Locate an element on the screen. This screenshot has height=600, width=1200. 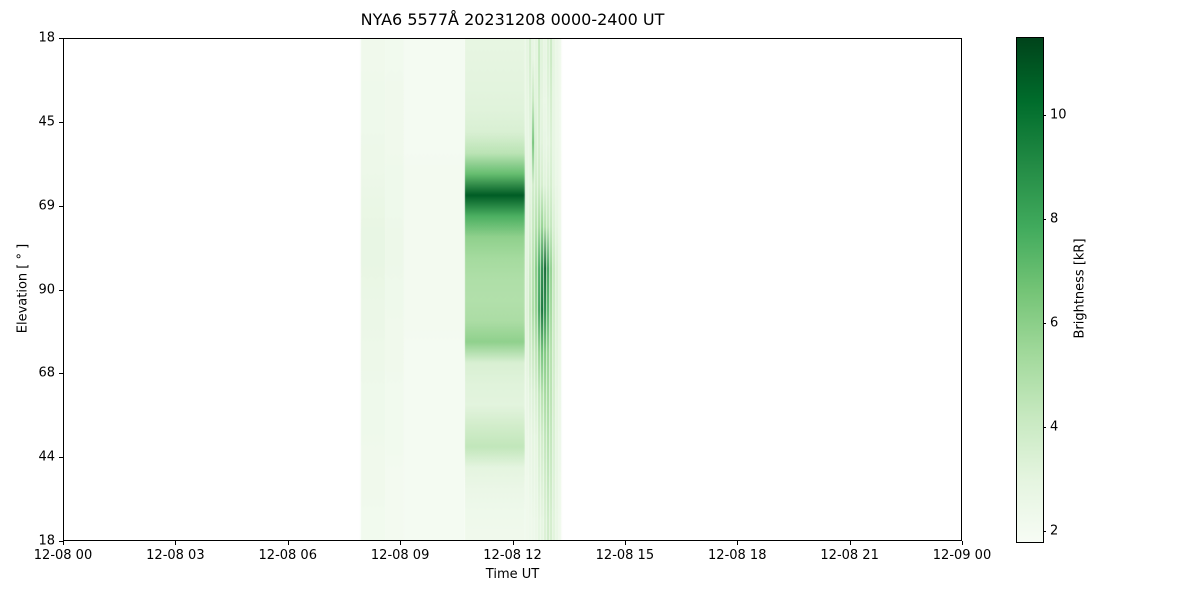
colorbar-tick-label-0: 2 is located at coordinates (1054, 531).